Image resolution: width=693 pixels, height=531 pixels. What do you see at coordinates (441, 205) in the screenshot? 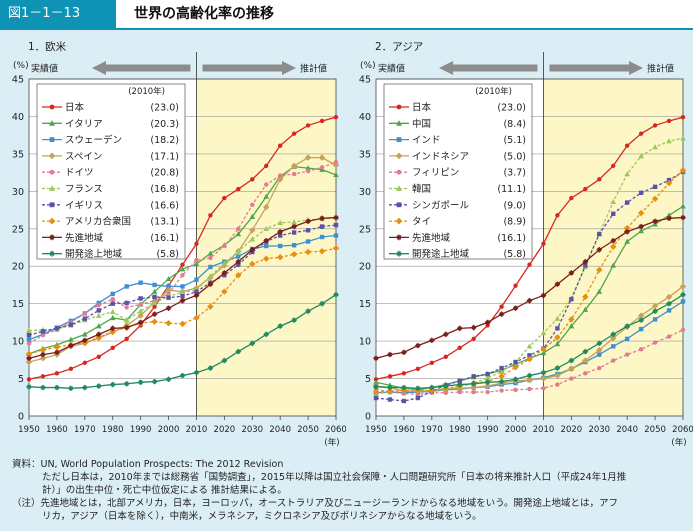
I see `legend-label: シンガポール` at bounding box center [441, 205].